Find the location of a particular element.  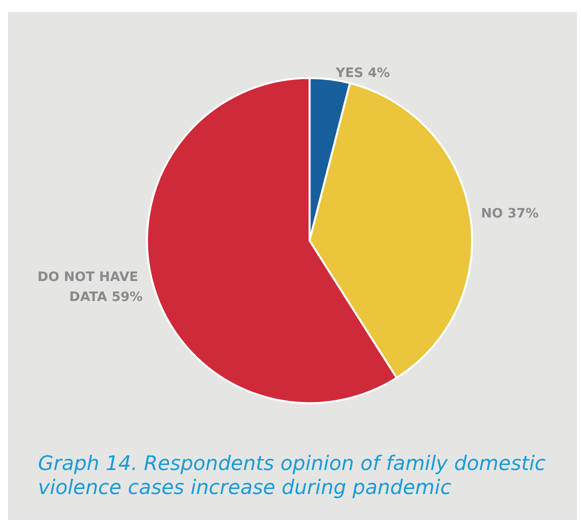

slice-label: YES 4% is located at coordinates (362, 73).